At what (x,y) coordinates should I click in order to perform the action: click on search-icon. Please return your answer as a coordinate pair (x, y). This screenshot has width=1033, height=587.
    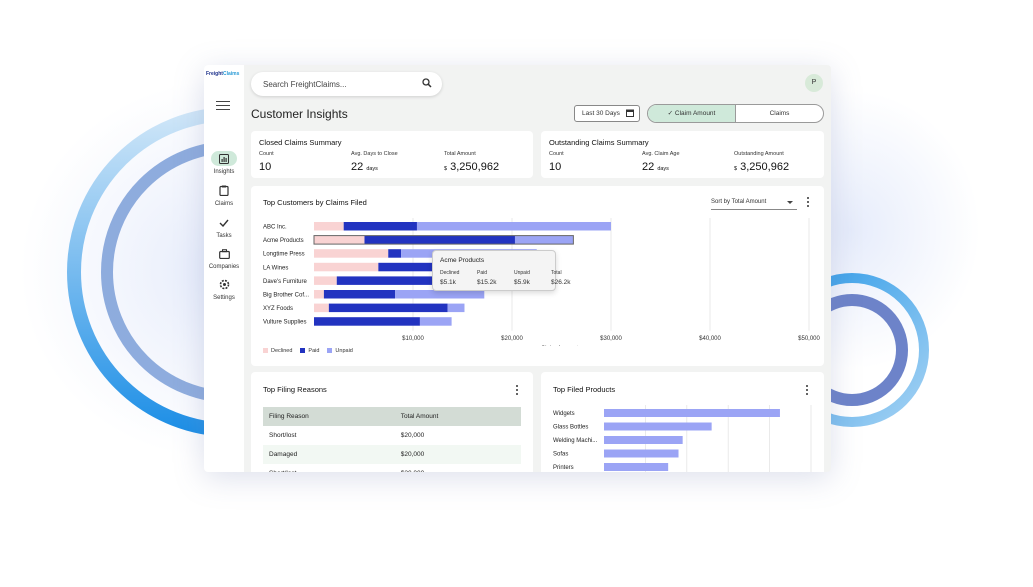
    Looking at the image, I should click on (427, 84).